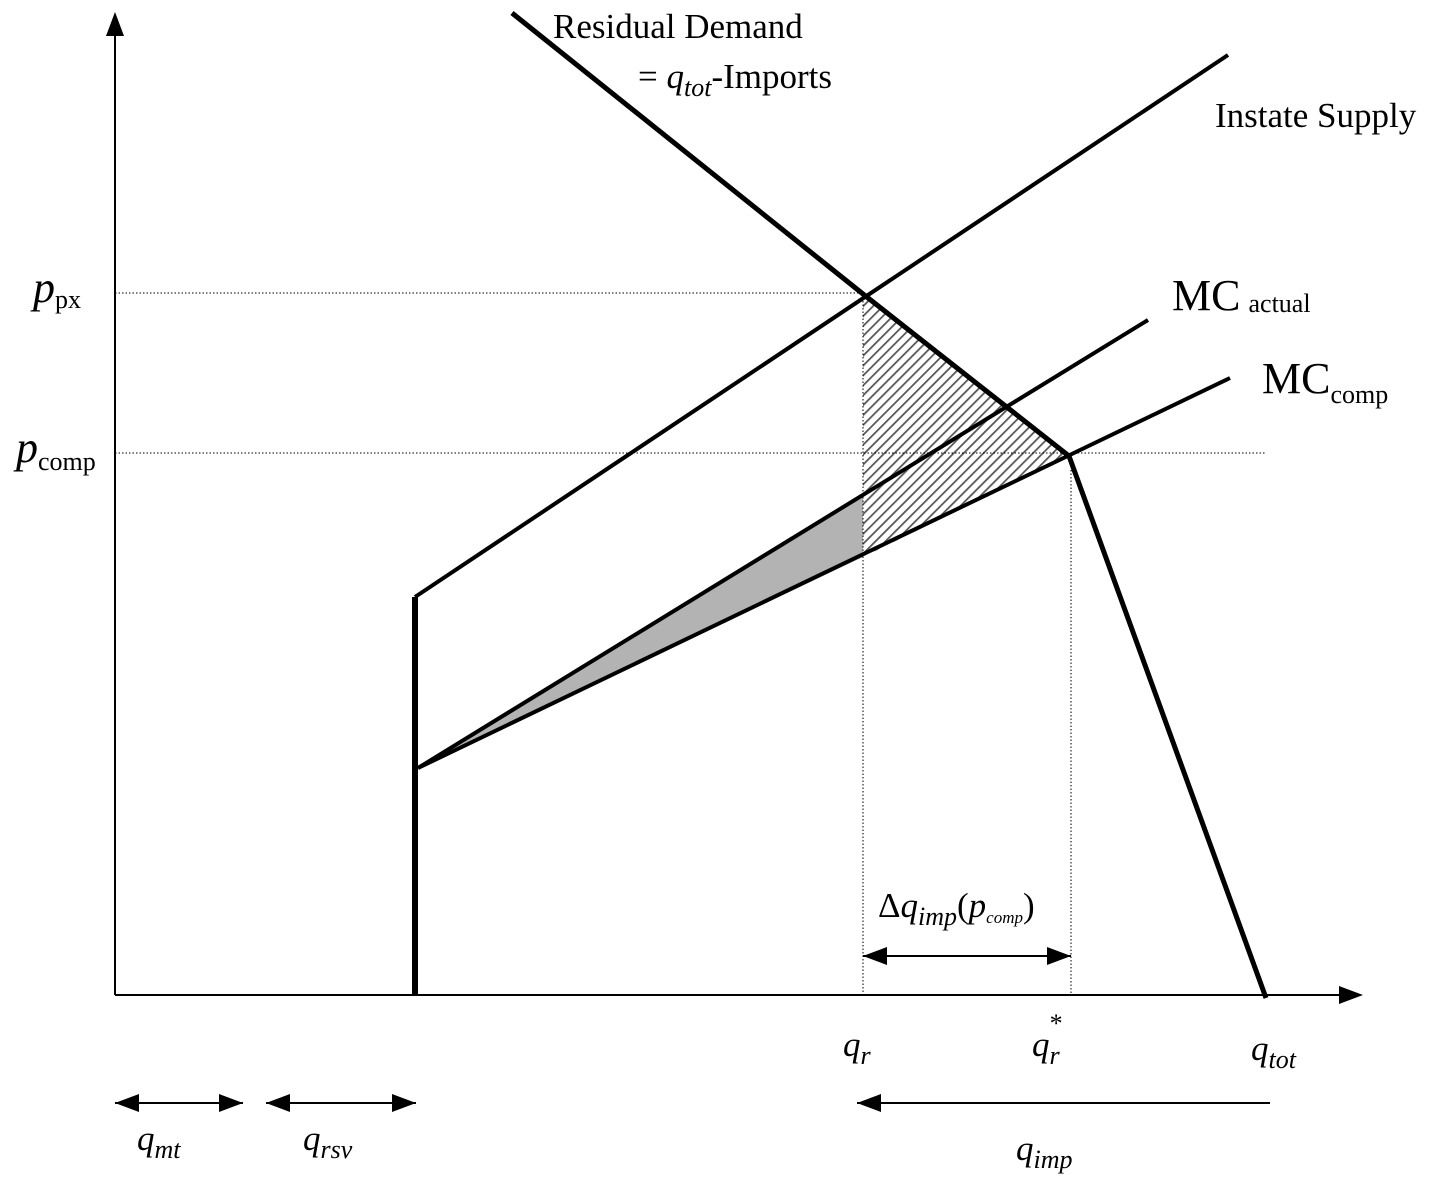  What do you see at coordinates (1351, 995) in the screenshot?
I see `x-axis-arrow-icon` at bounding box center [1351, 995].